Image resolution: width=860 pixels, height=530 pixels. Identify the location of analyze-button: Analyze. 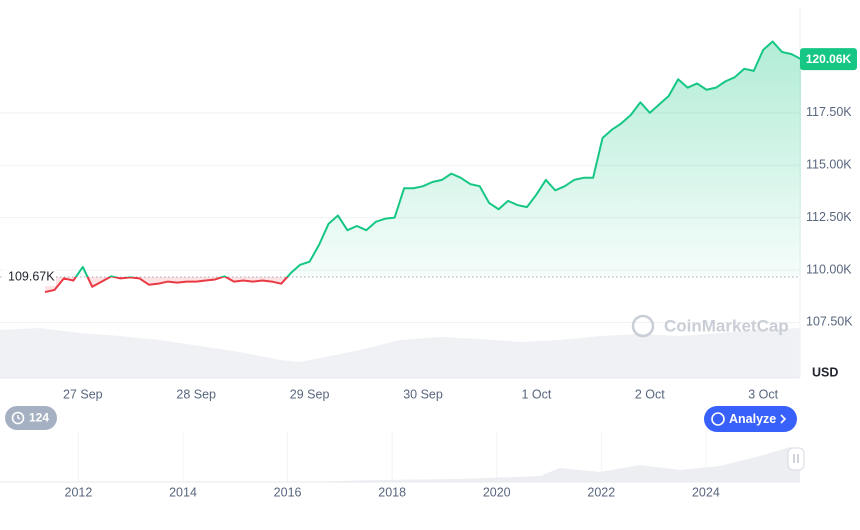
(750, 419).